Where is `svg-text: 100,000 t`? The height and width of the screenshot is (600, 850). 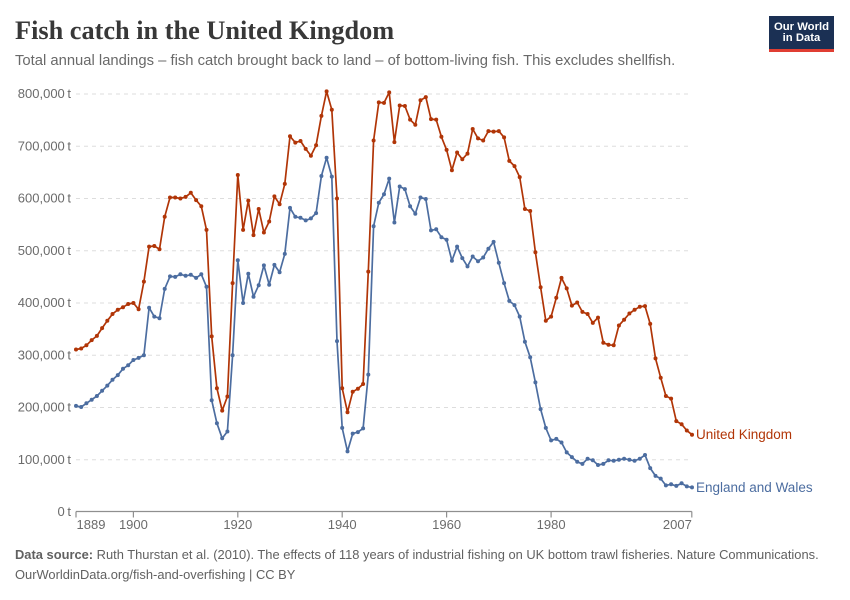 svg-text: 100,000 t is located at coordinates (45, 459).